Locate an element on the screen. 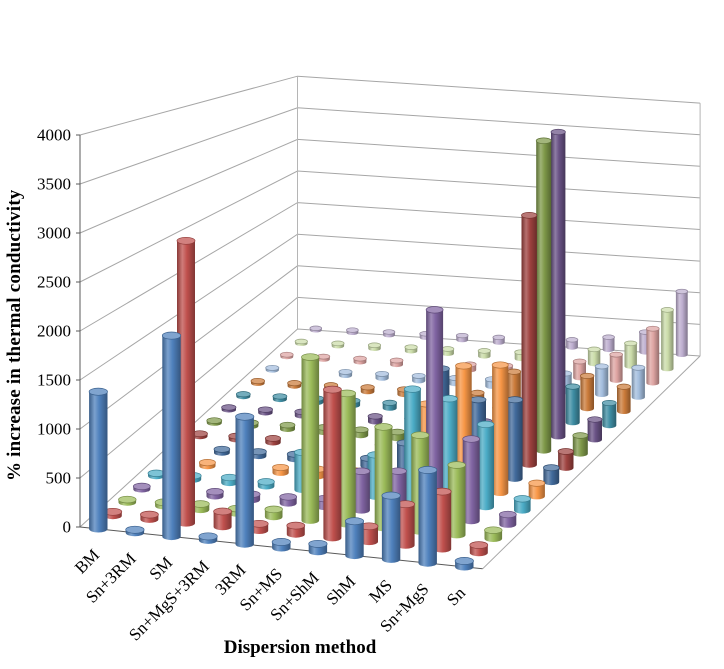 The width and height of the screenshot is (724, 669). y-tick-label: 4000 is located at coordinates (54, 135).